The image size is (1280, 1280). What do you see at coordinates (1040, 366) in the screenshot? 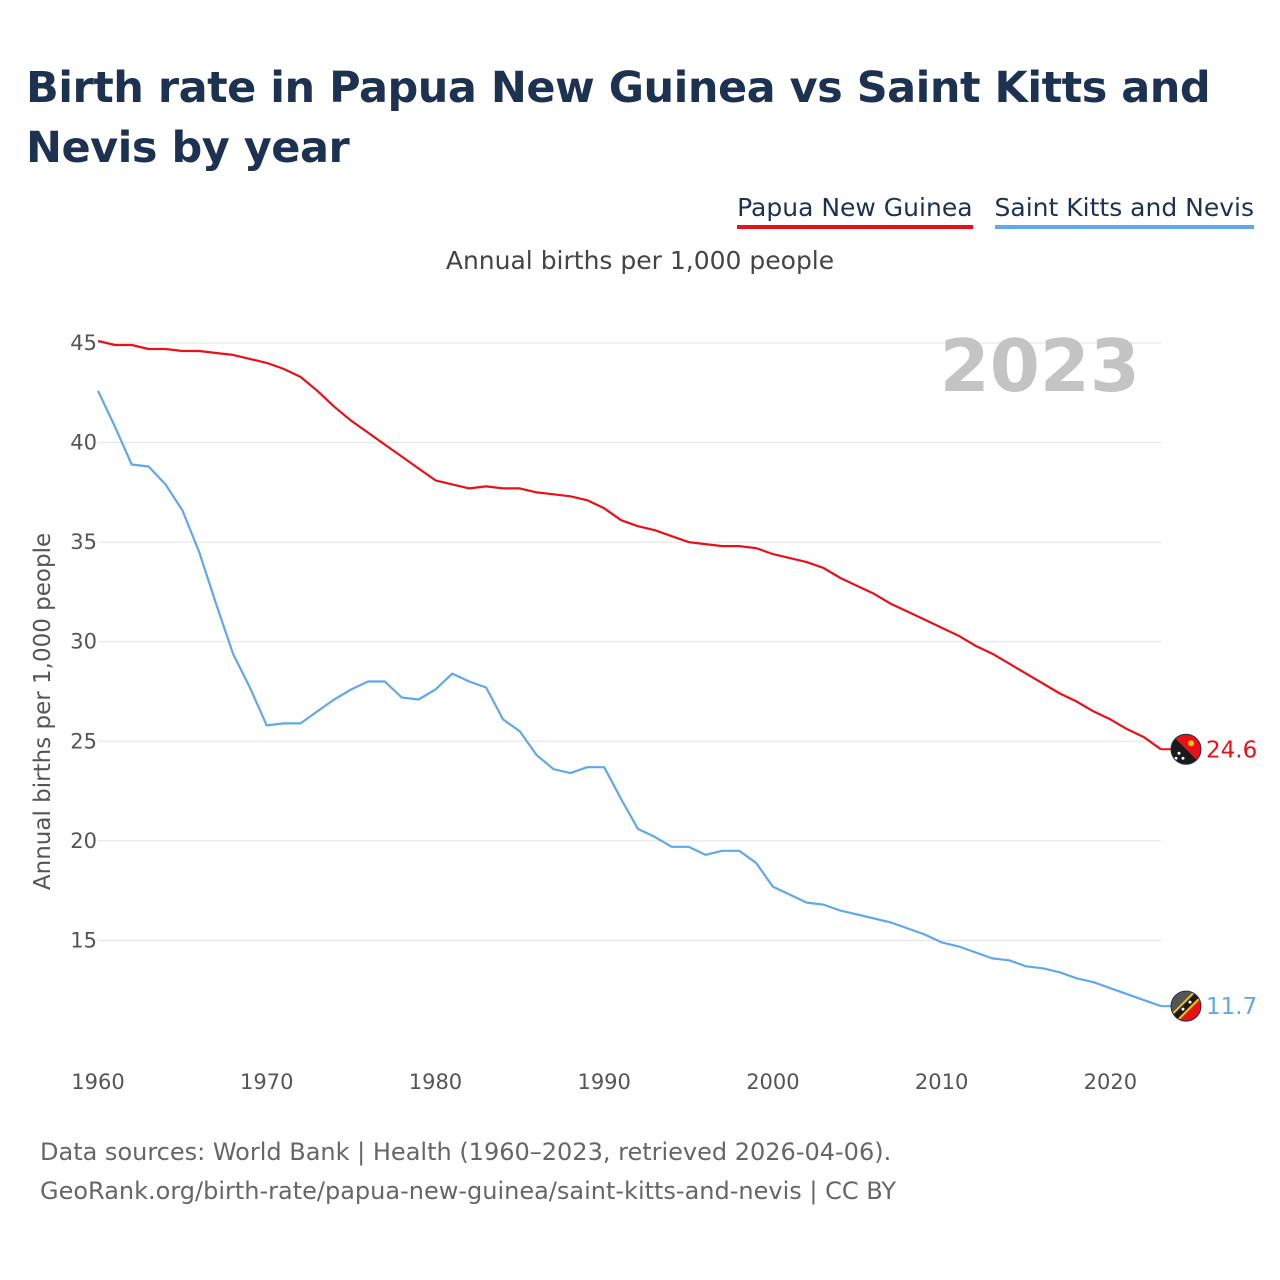
I see `year-watermark: 2023` at bounding box center [1040, 366].